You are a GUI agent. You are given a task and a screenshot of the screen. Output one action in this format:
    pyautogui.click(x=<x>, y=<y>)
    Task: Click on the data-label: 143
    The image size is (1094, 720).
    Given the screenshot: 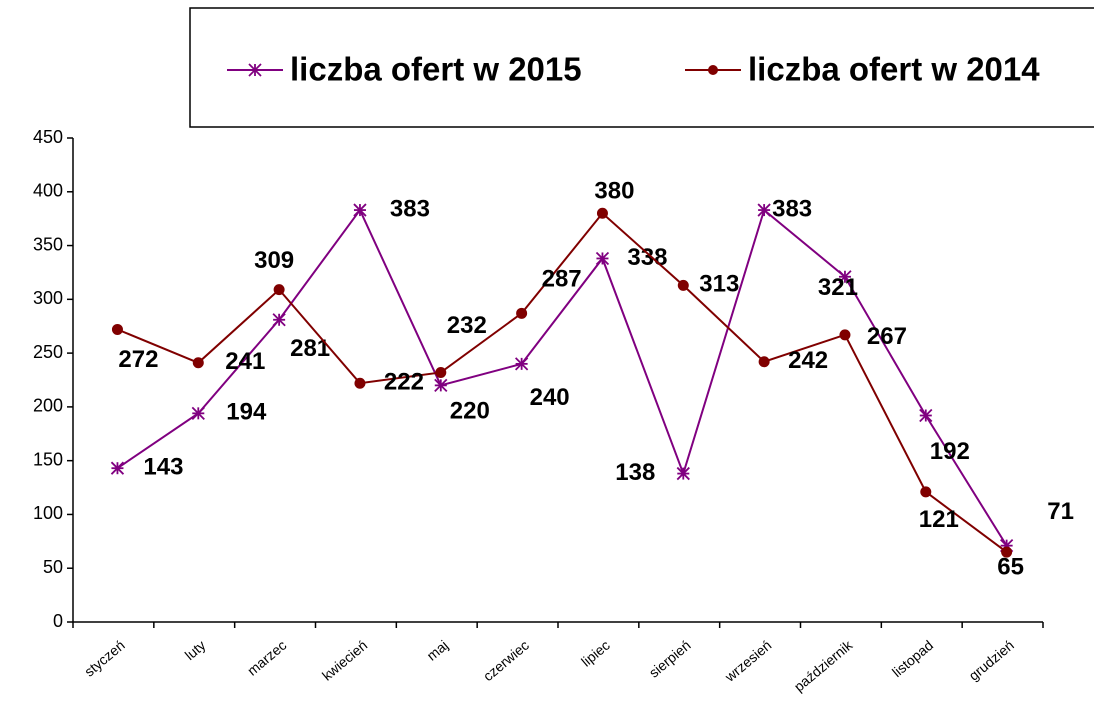 What is the action you would take?
    pyautogui.click(x=163, y=467)
    